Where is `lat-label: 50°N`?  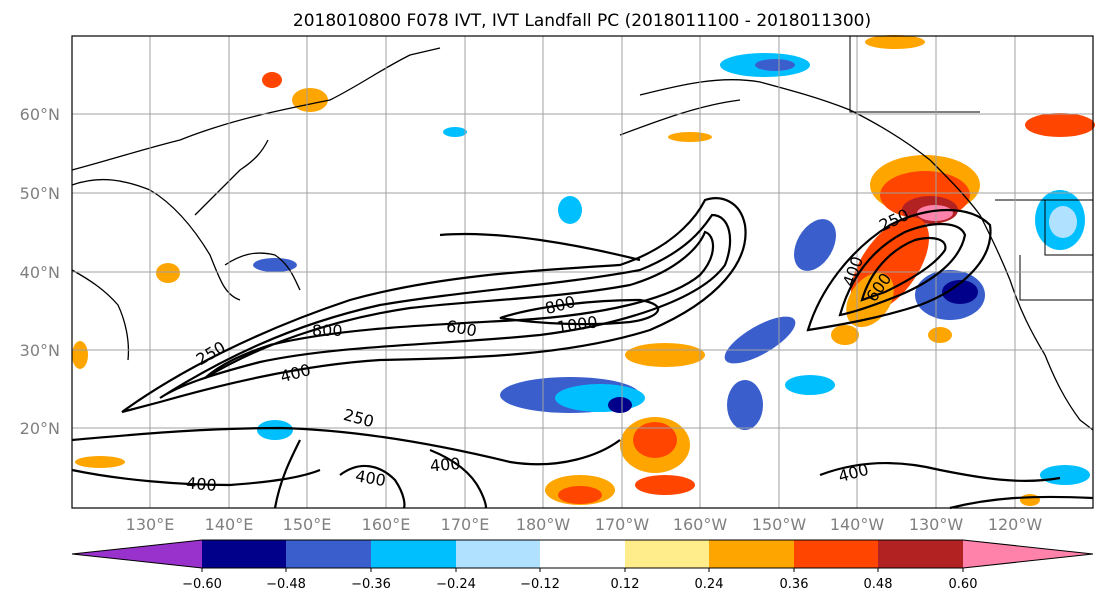
lat-label: 50°N is located at coordinates (40, 193).